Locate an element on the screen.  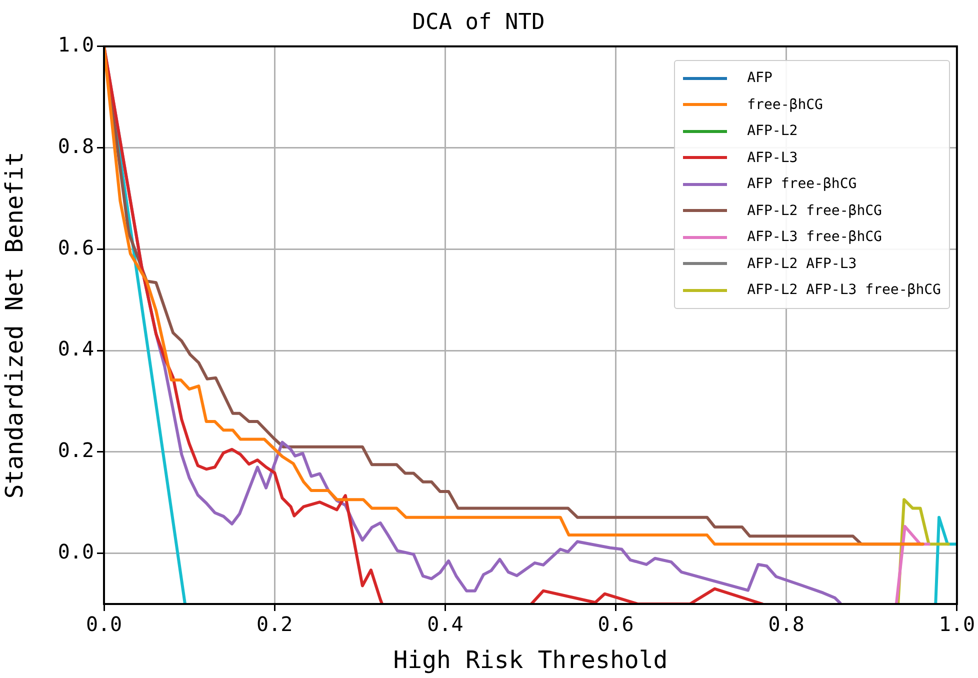
y-tick-label: 0.8 is located at coordinates (76, 146).